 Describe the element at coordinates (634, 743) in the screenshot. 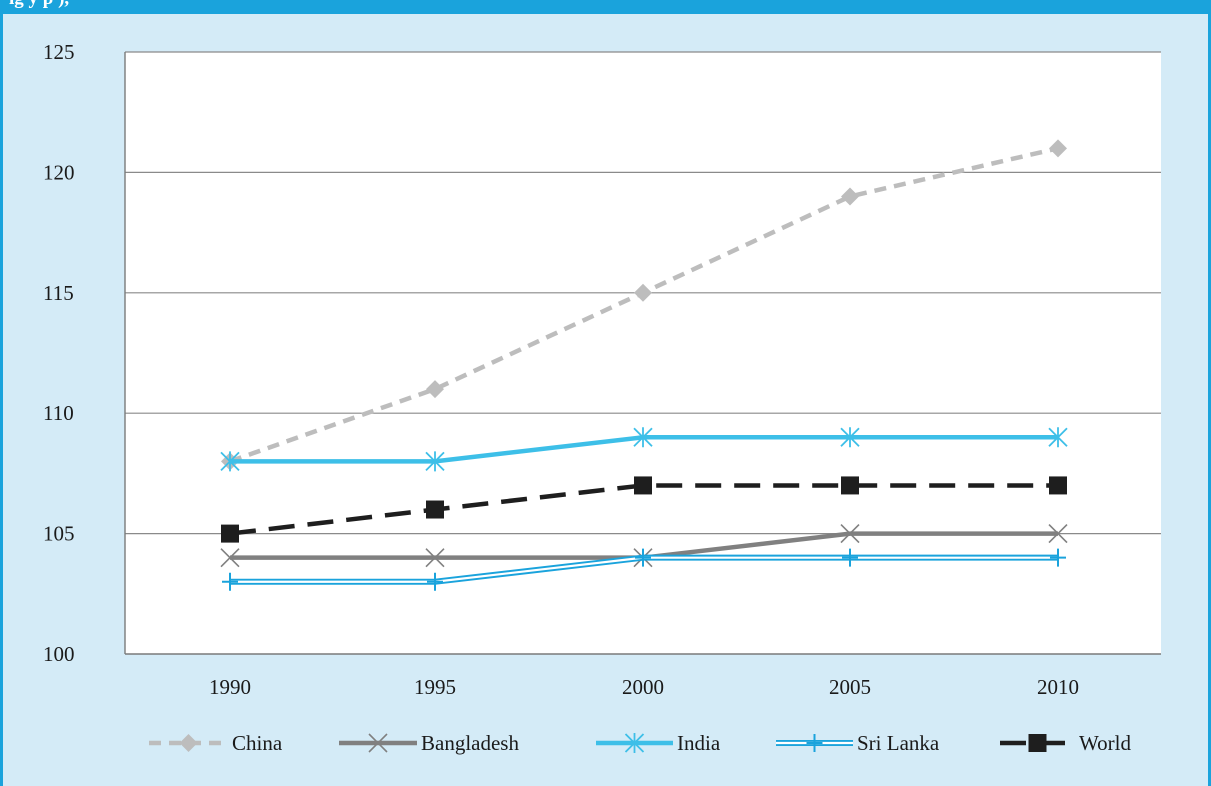

I see `legend-india-marker` at that location.